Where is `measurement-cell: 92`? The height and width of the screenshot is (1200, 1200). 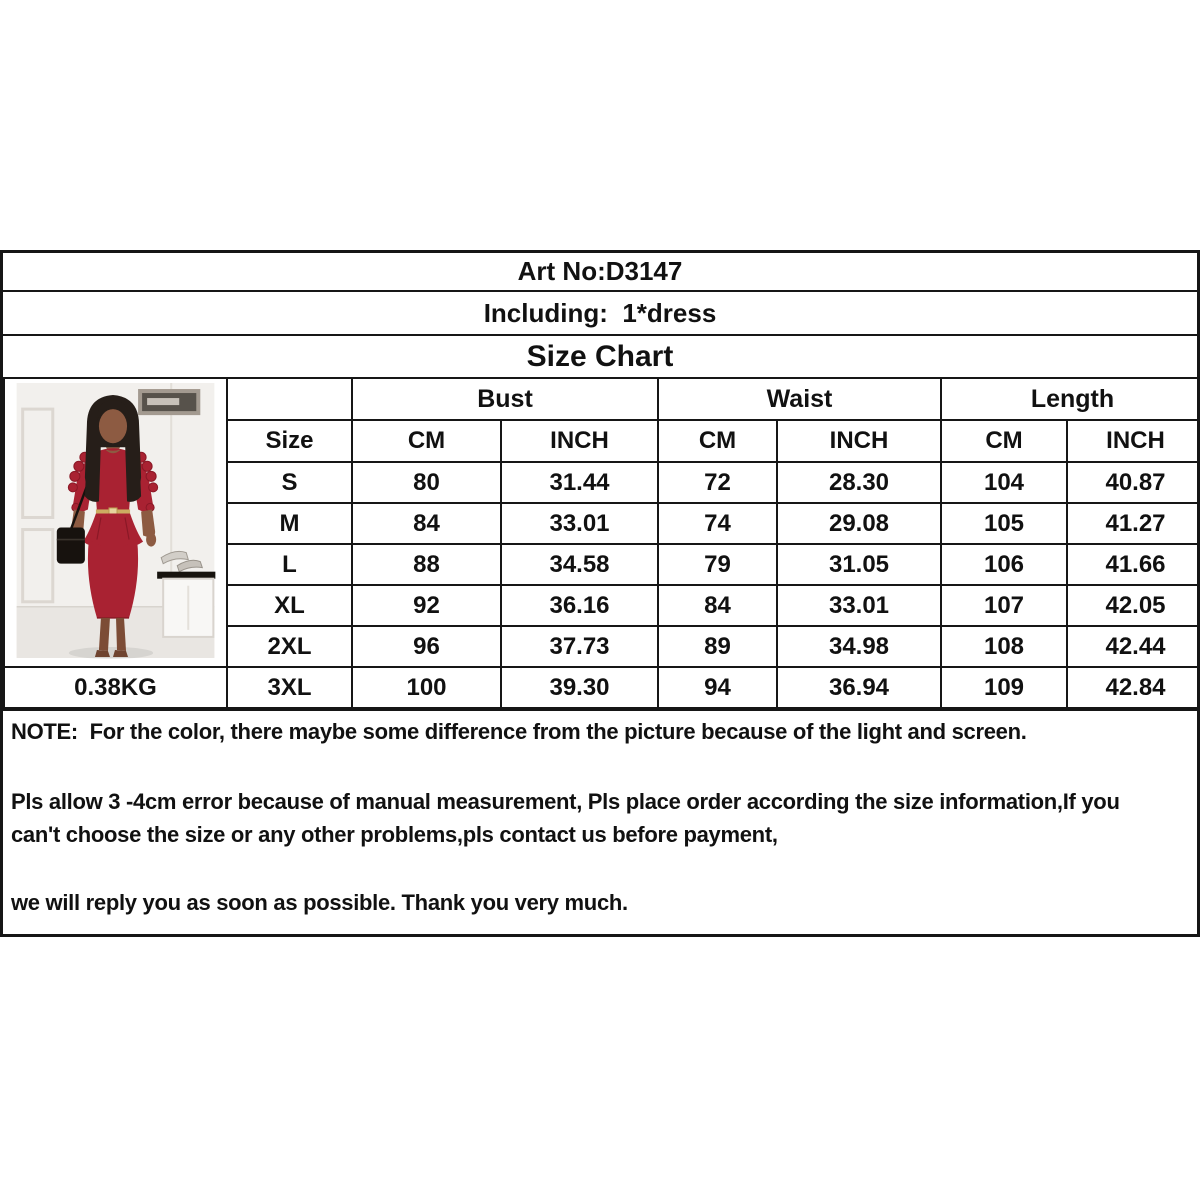 measurement-cell: 92 is located at coordinates (426, 605).